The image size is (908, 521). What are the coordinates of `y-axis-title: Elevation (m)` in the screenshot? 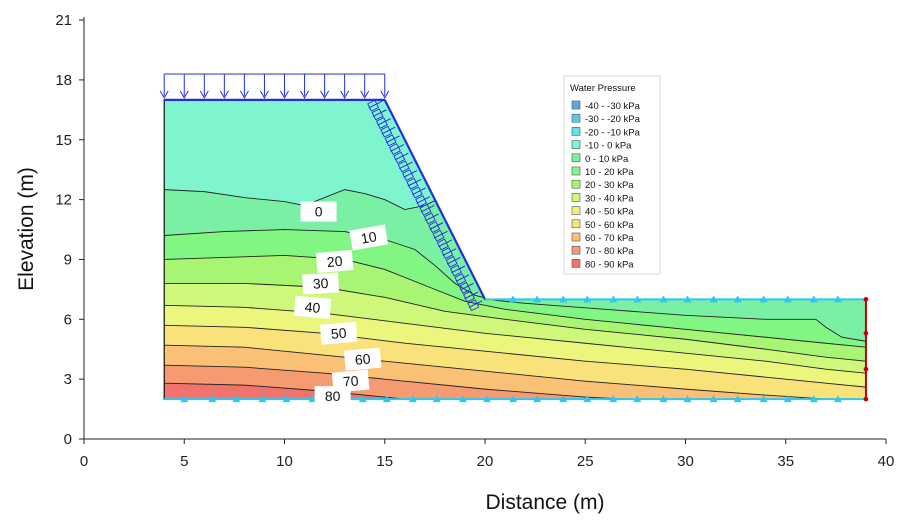 It's located at (26, 229).